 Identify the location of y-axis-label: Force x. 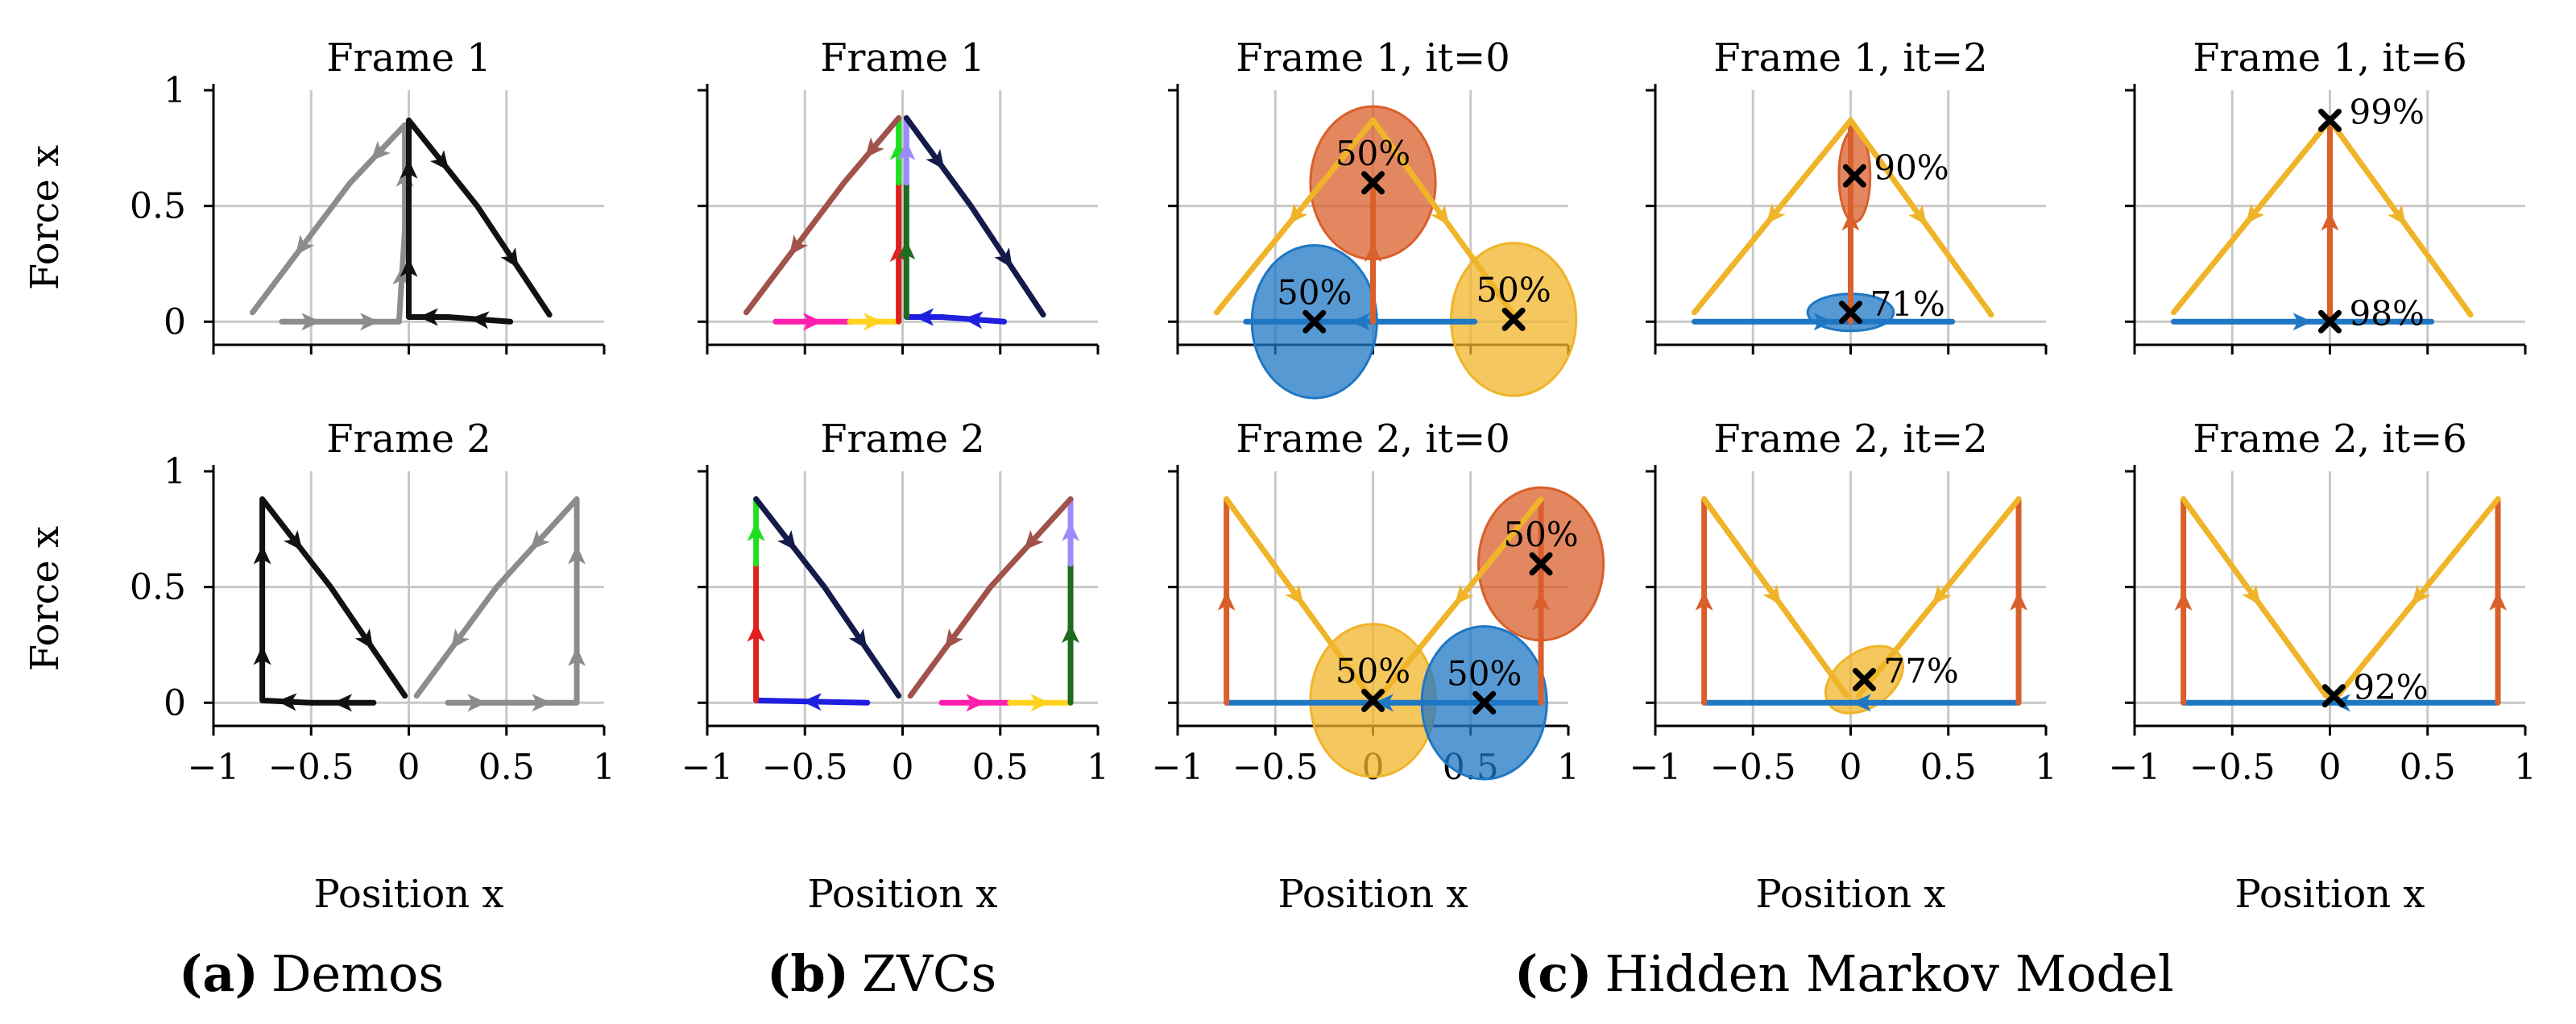
(45, 217).